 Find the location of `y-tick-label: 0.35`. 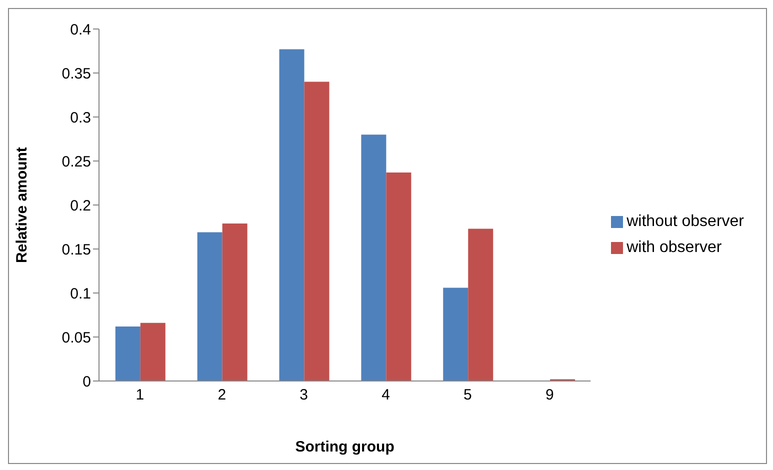

y-tick-label: 0.35 is located at coordinates (76, 73).